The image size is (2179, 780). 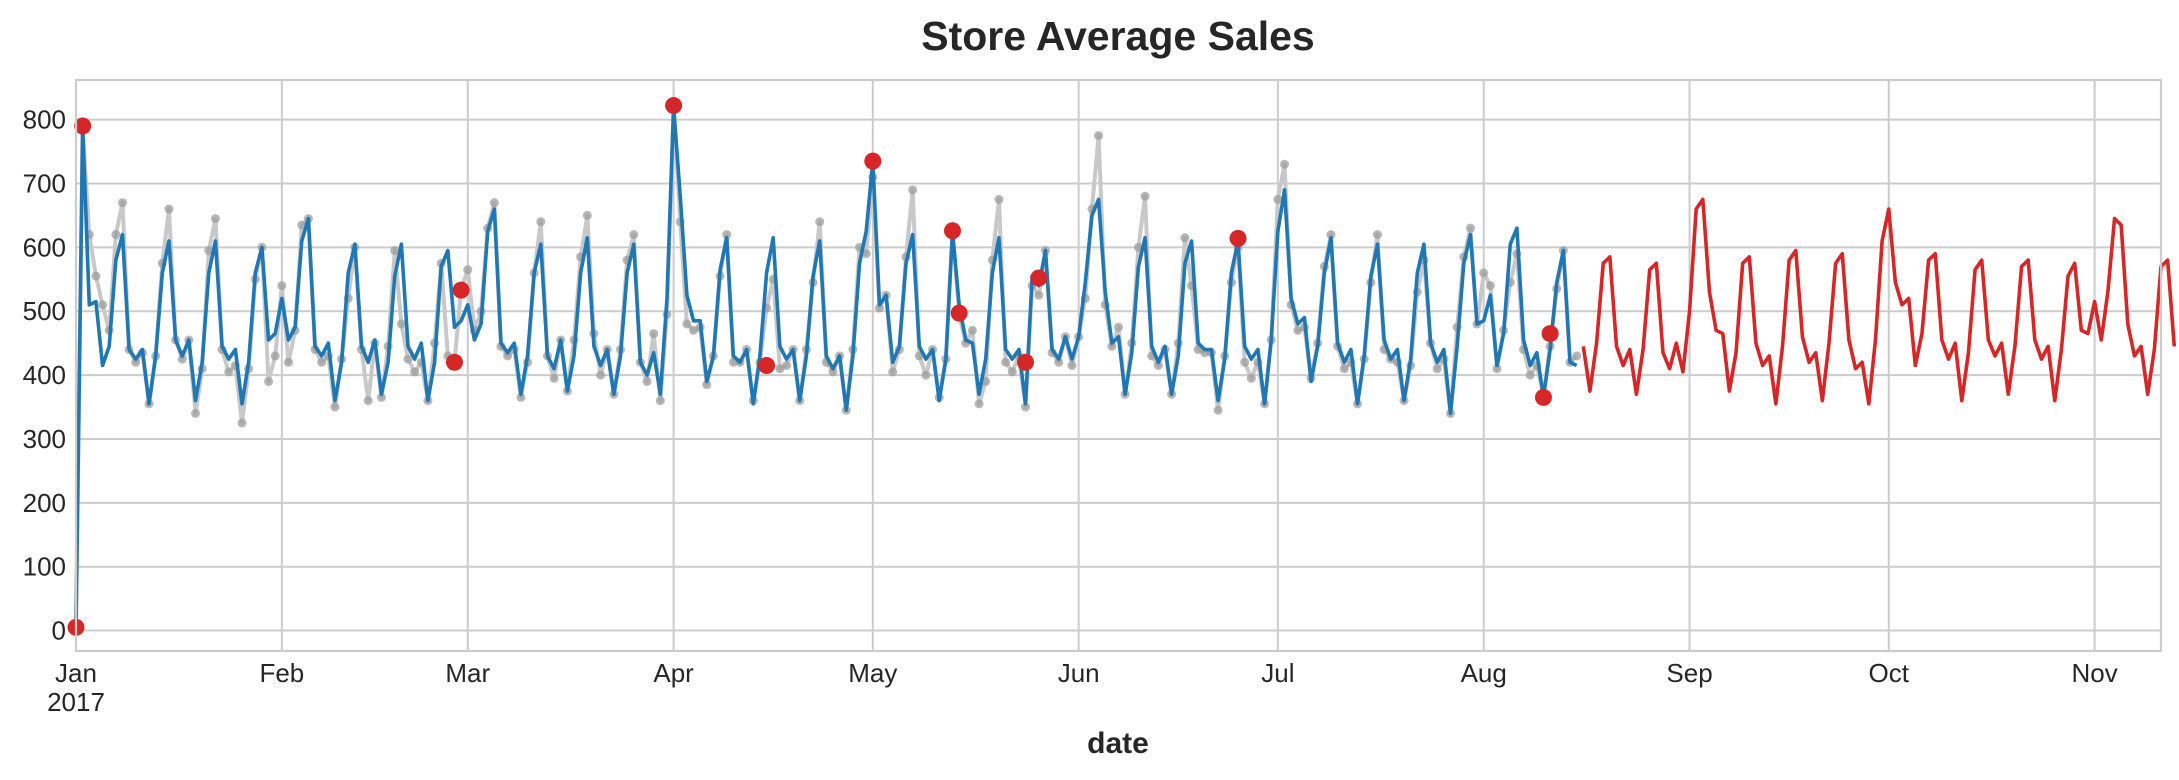 I want to click on x-tick-label: Mar, so click(x=467, y=673).